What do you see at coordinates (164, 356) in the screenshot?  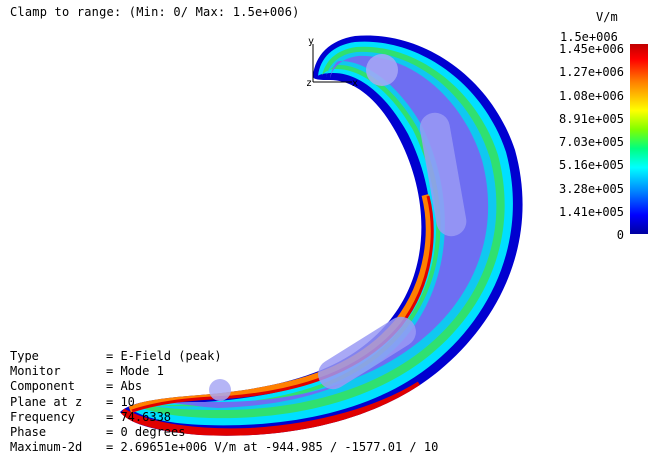 I see `info-value: = E-Field (peak)` at bounding box center [164, 356].